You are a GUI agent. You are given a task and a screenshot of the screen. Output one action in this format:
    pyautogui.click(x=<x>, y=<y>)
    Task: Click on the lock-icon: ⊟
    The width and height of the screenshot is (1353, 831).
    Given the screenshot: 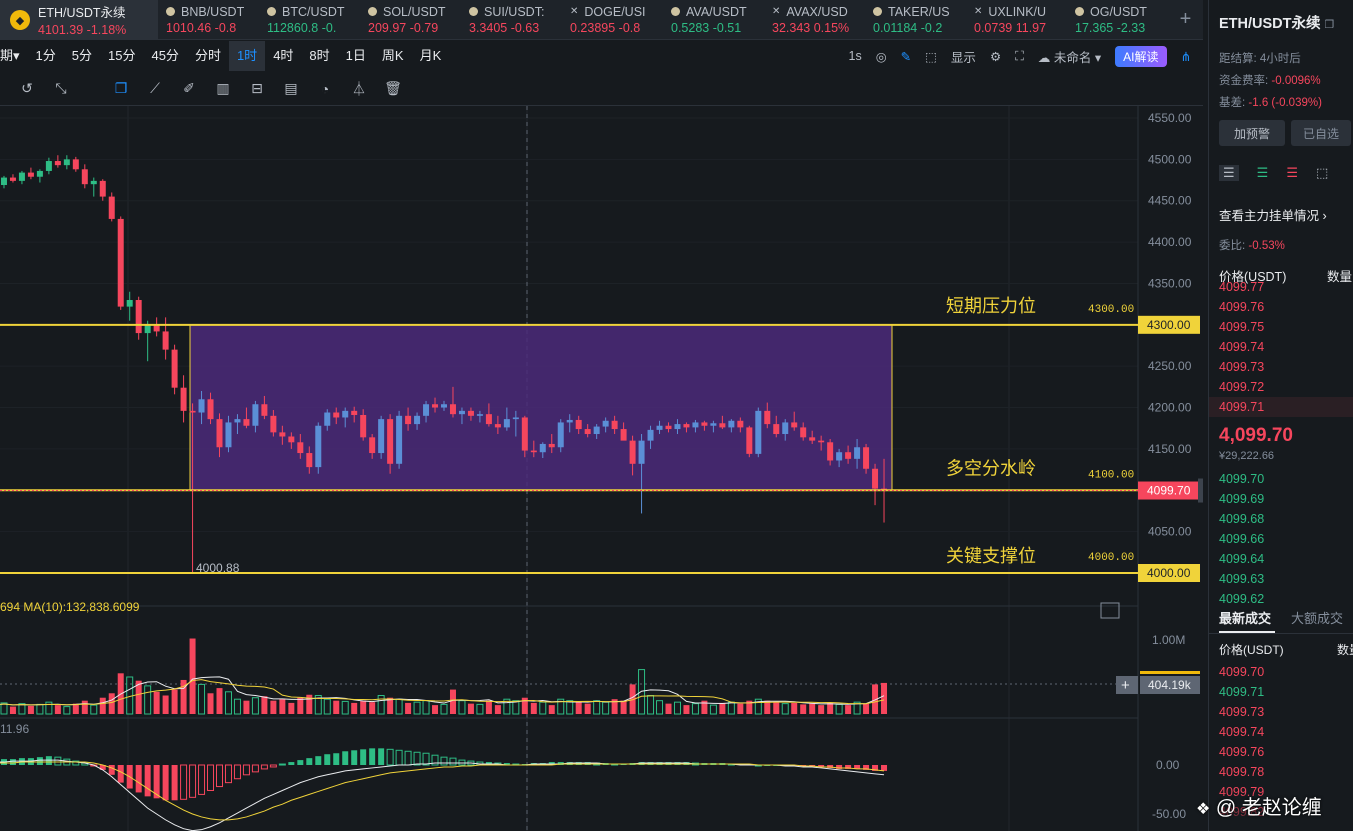 What is the action you would take?
    pyautogui.click(x=257, y=88)
    